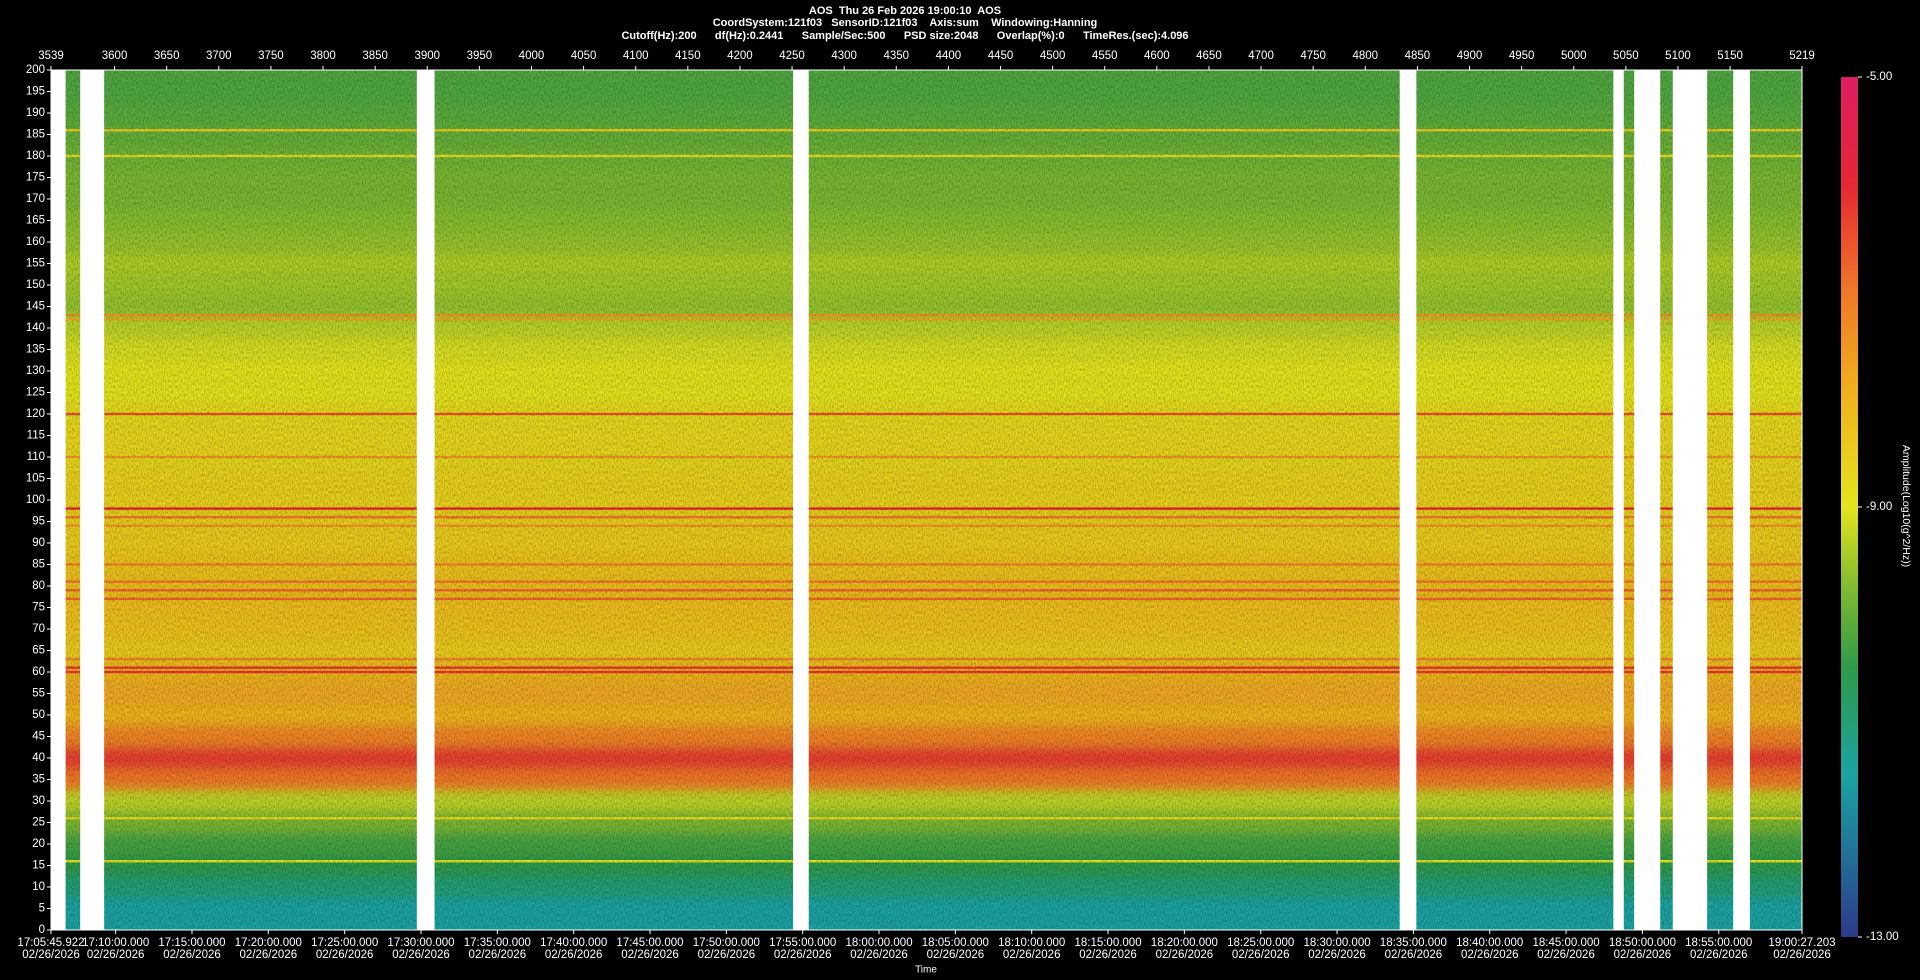 The height and width of the screenshot is (980, 1920). Describe the element at coordinates (740, 56) in the screenshot. I see `x-tick-label: 4200` at that location.